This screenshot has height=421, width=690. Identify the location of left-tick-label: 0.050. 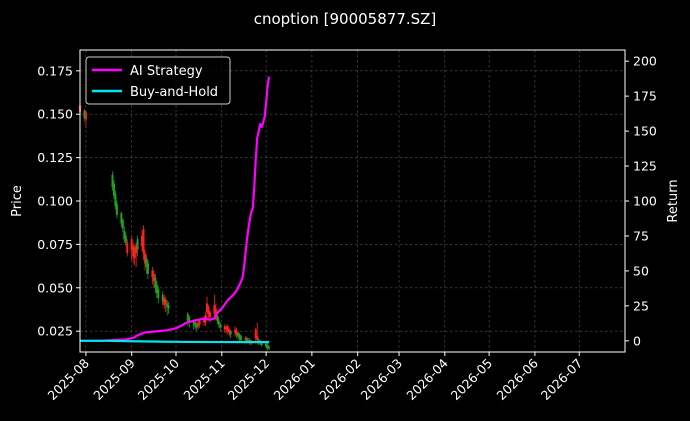
(55, 287).